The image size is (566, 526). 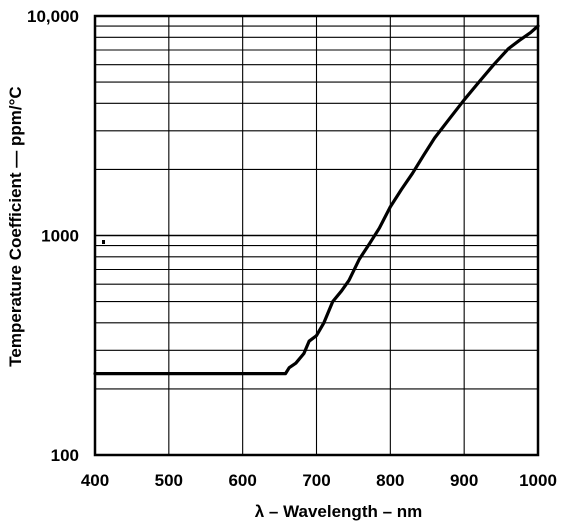 I want to click on x-axis-label: λ – Wavelength – nm, so click(x=339, y=511).